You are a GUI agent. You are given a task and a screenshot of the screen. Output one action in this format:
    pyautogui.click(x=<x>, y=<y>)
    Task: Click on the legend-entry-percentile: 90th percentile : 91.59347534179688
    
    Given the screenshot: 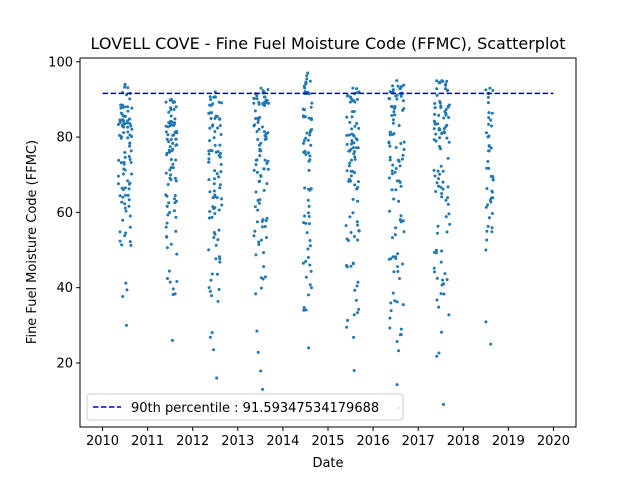 What is the action you would take?
    pyautogui.click(x=255, y=408)
    